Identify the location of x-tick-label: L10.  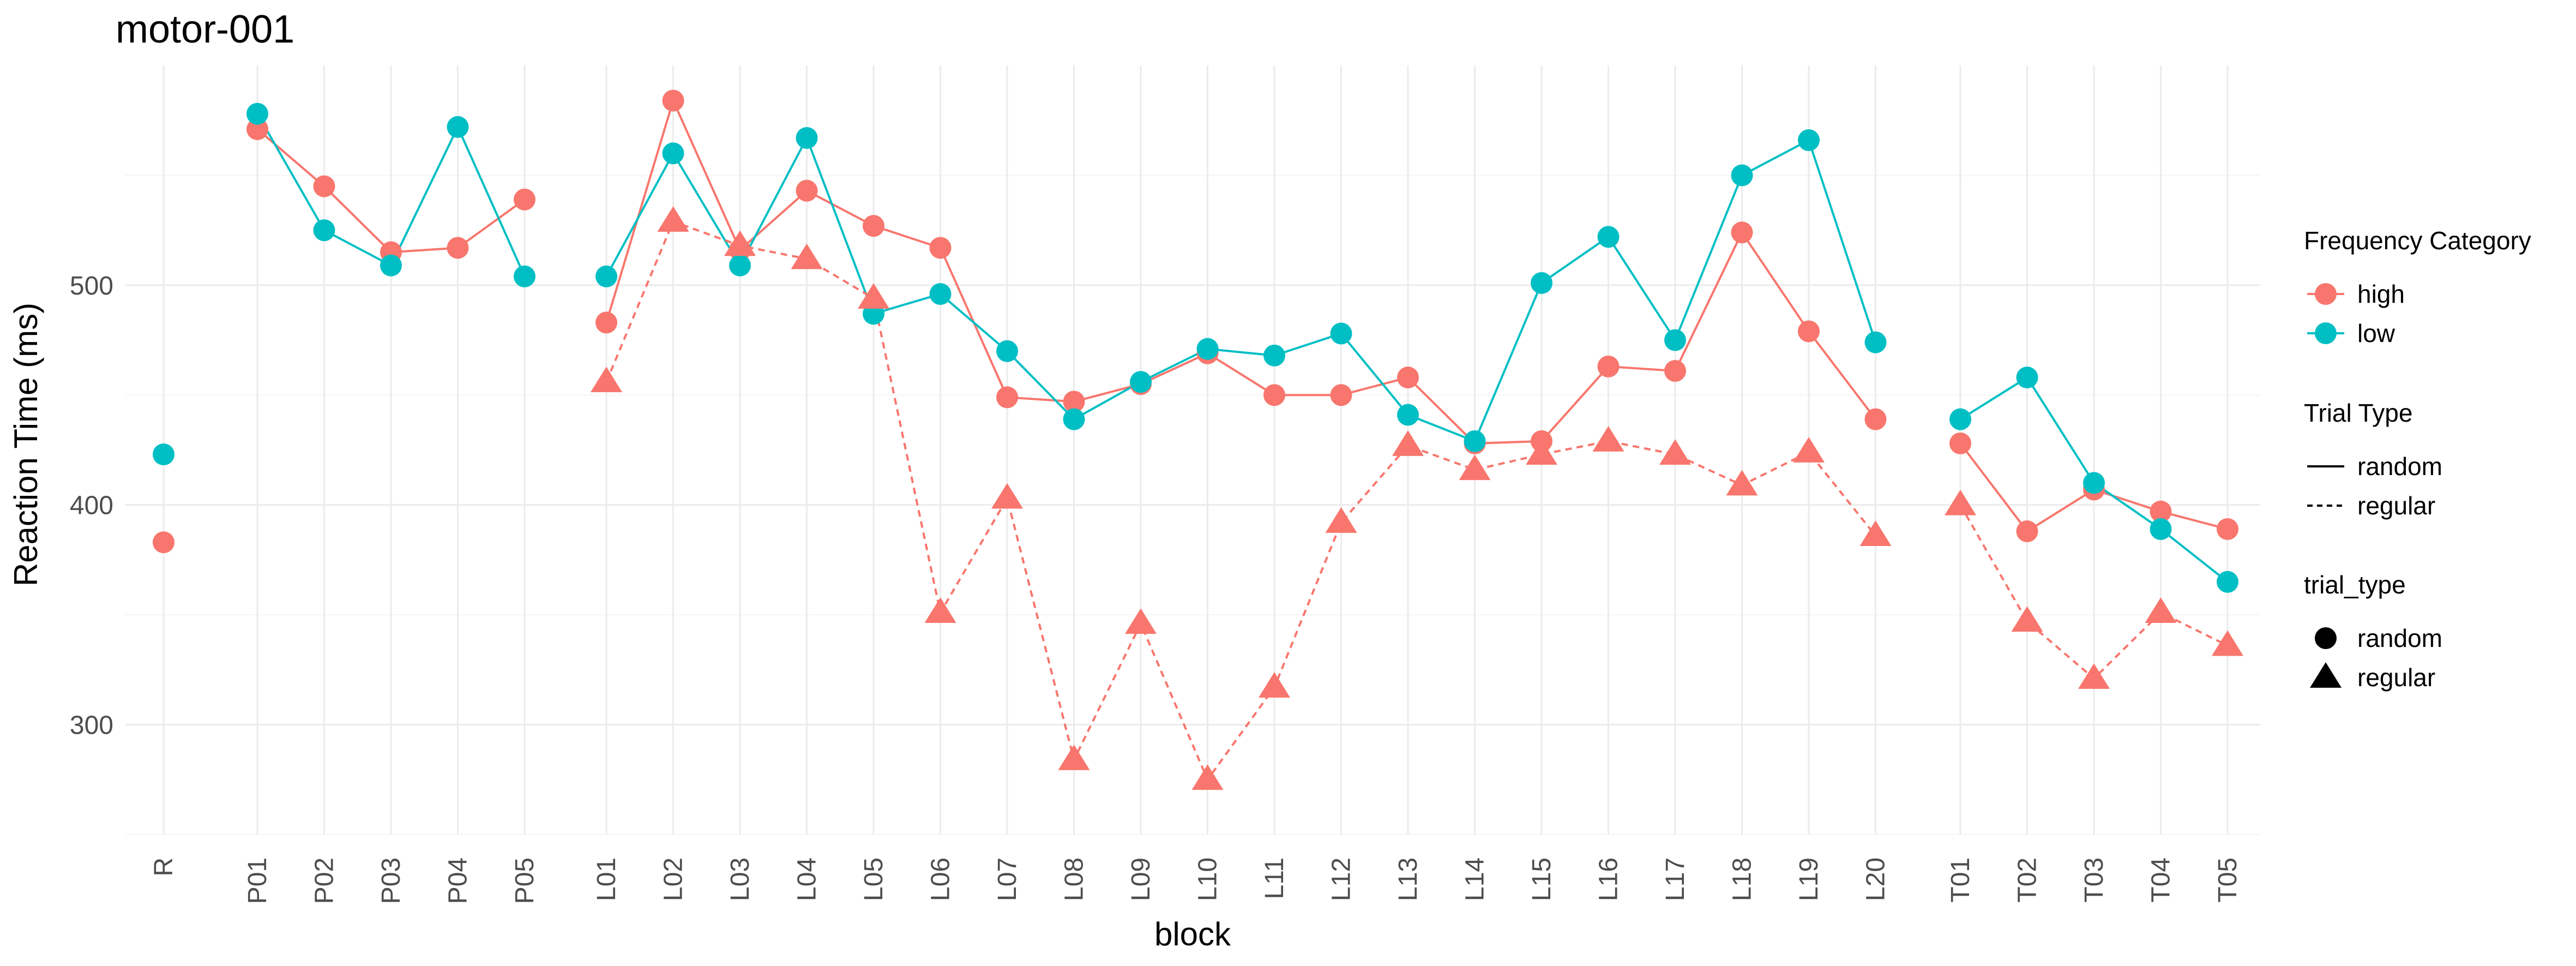
(1208, 879).